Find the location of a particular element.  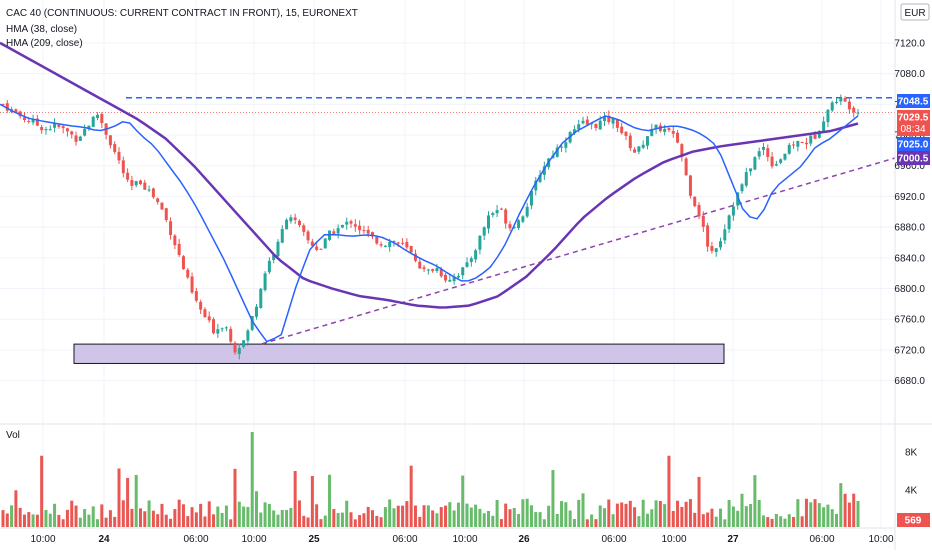

support-zone-box is located at coordinates (399, 353).